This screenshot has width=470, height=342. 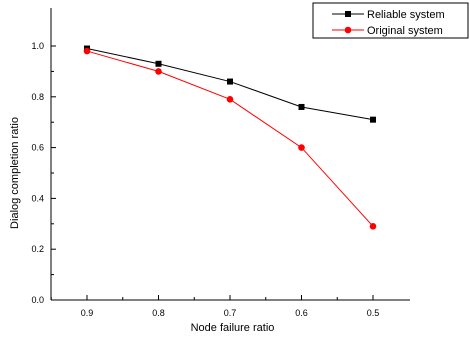 I want to click on legend-box, so click(x=390, y=20).